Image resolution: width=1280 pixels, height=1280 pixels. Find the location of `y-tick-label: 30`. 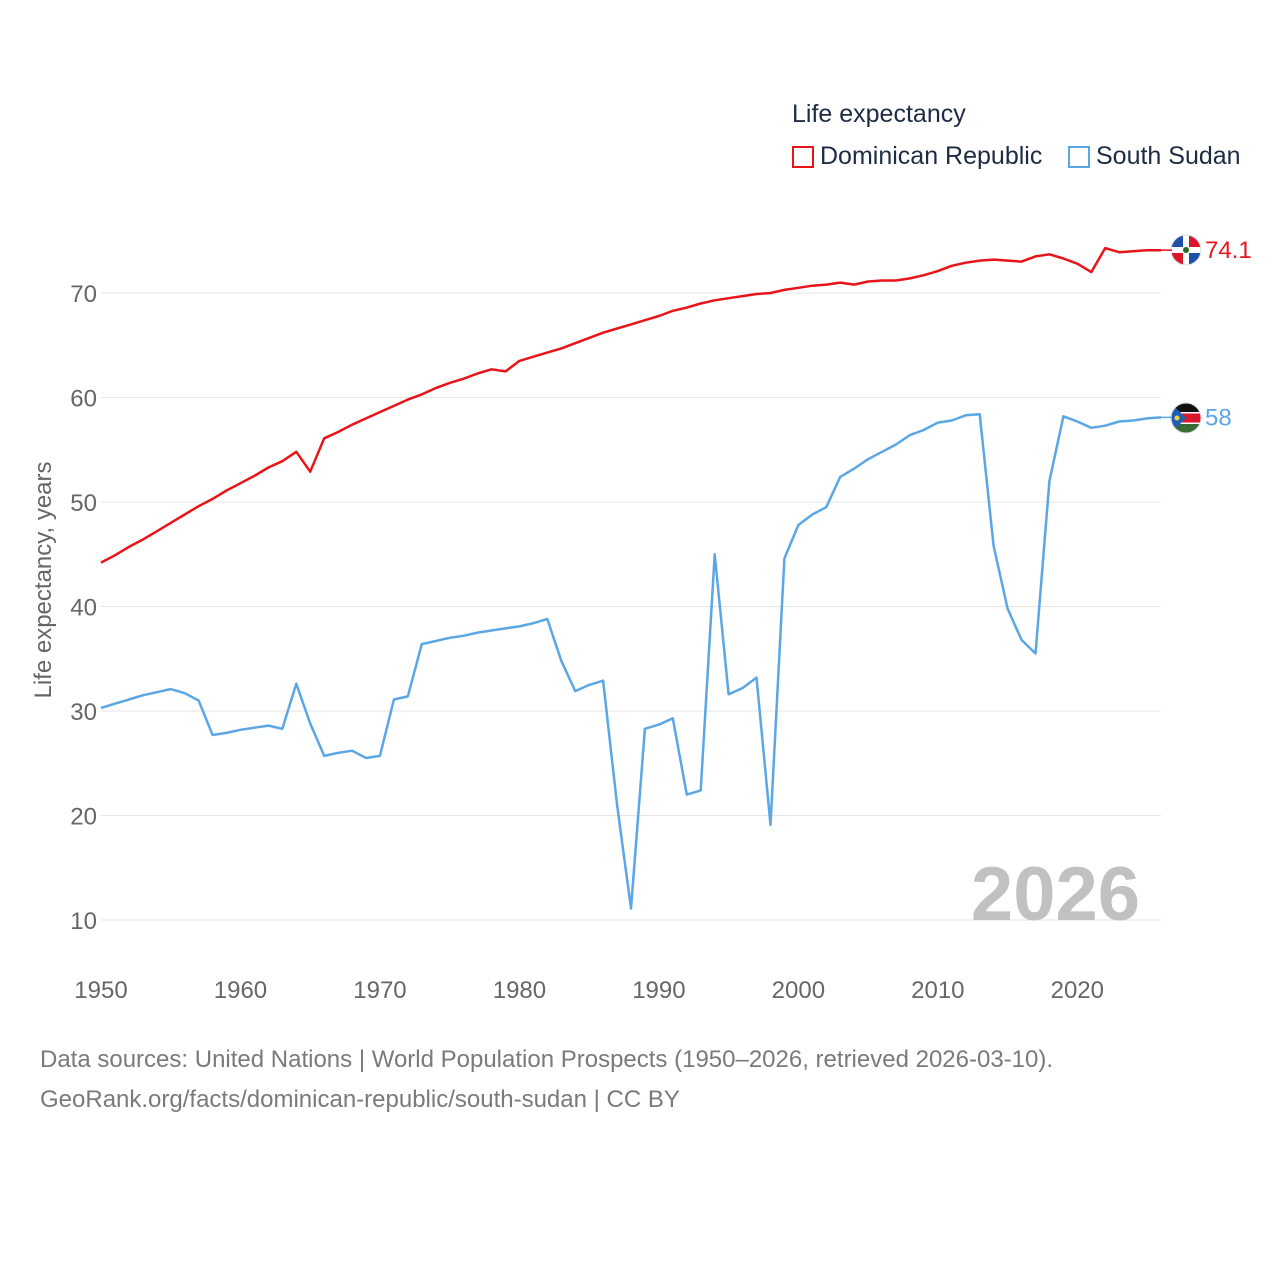

y-tick-label: 30 is located at coordinates (83, 712).